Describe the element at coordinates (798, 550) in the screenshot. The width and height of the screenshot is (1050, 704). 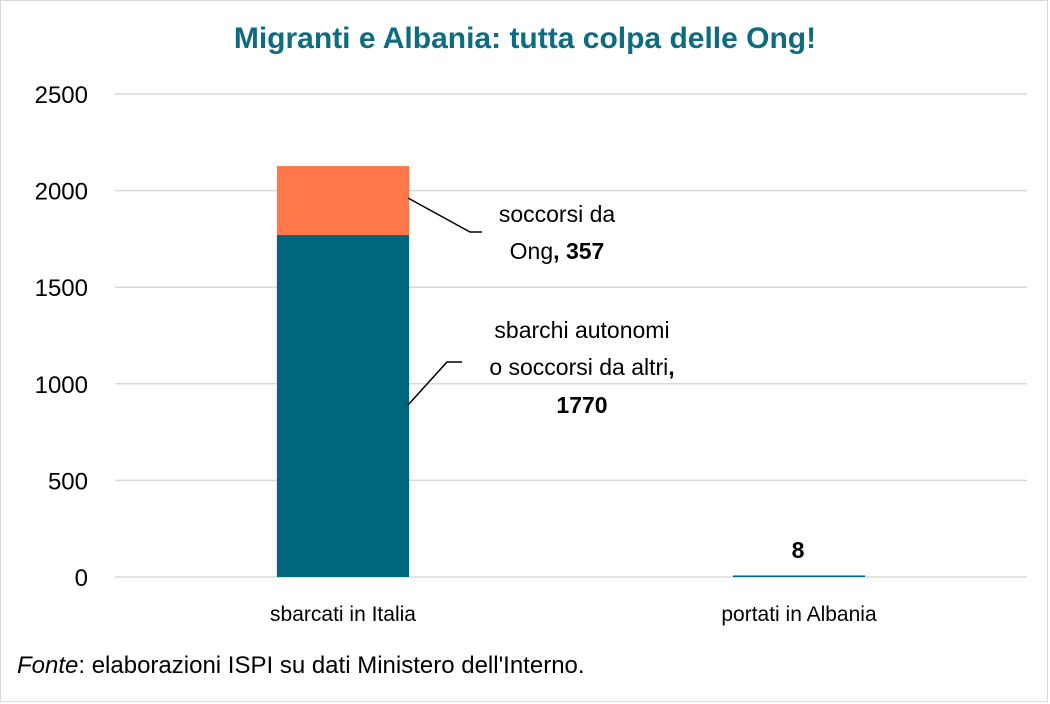
I see `albania-value-label: 8` at that location.